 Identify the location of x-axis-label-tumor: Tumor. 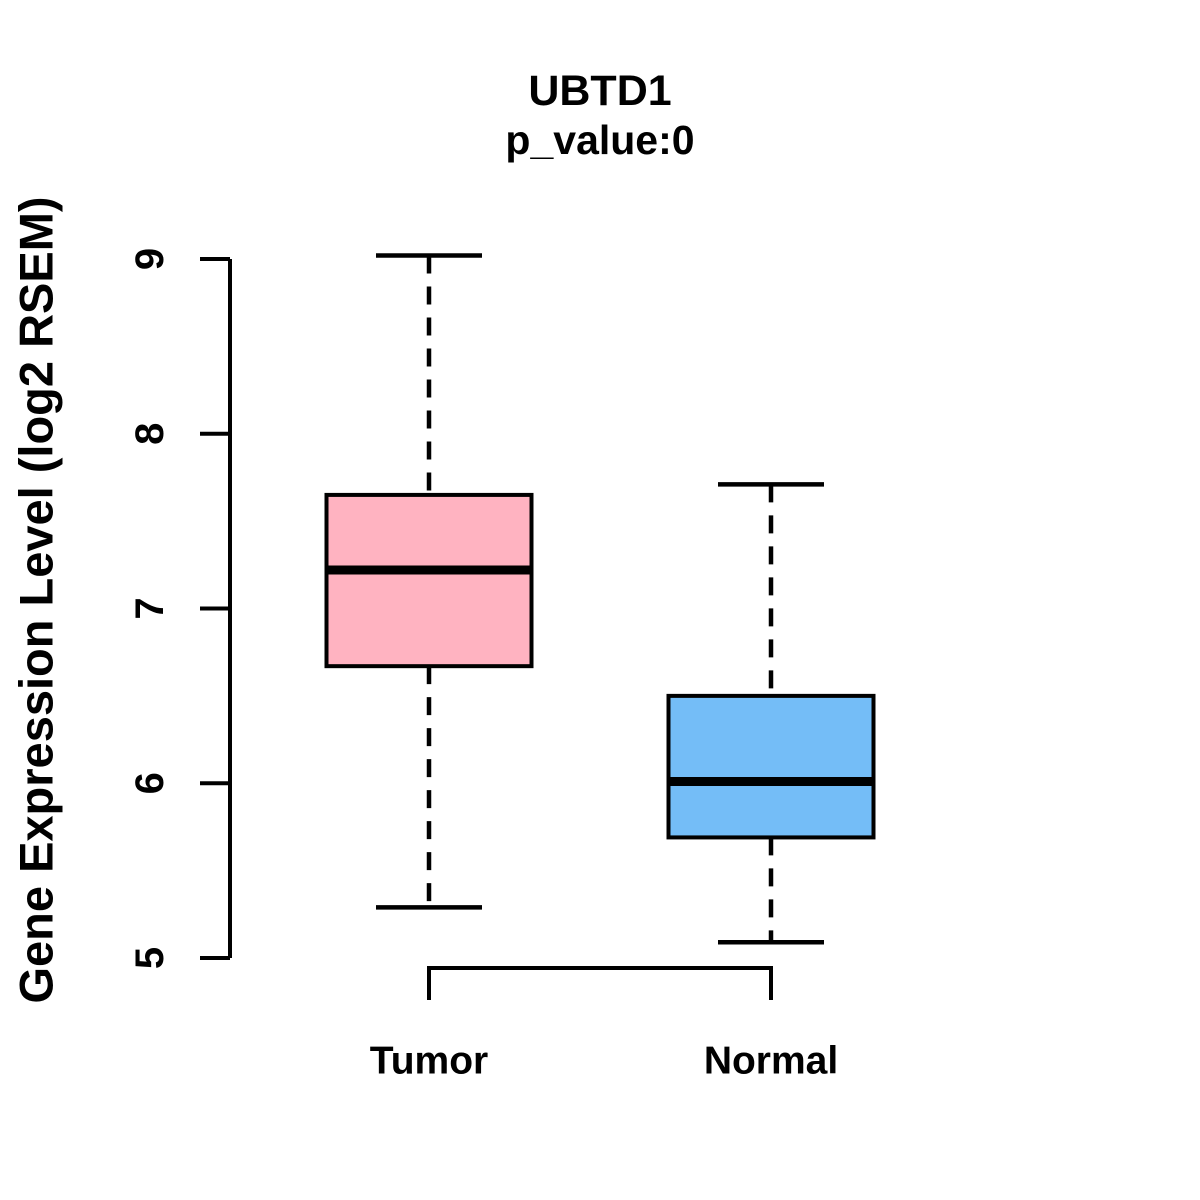
(429, 1061).